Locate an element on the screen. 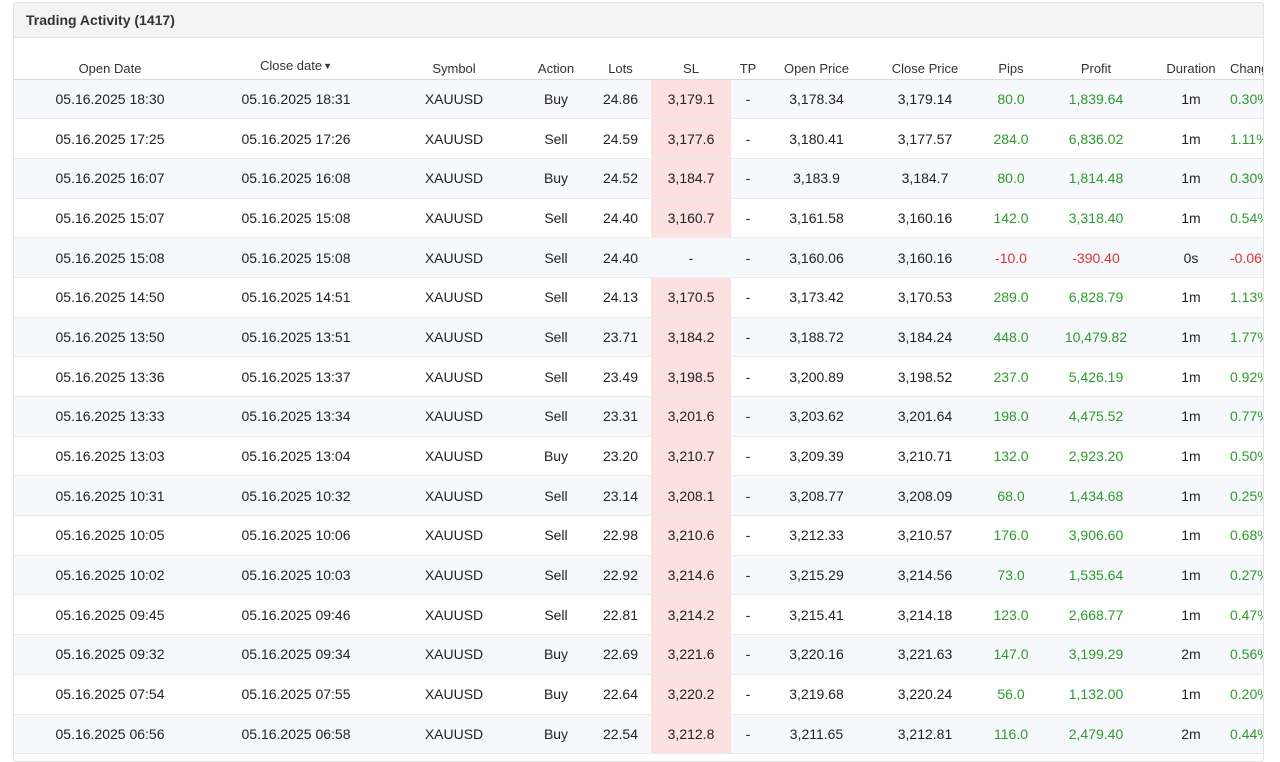 Image resolution: width=1280 pixels, height=762 pixels. cell-lots: 22.69 is located at coordinates (620, 654).